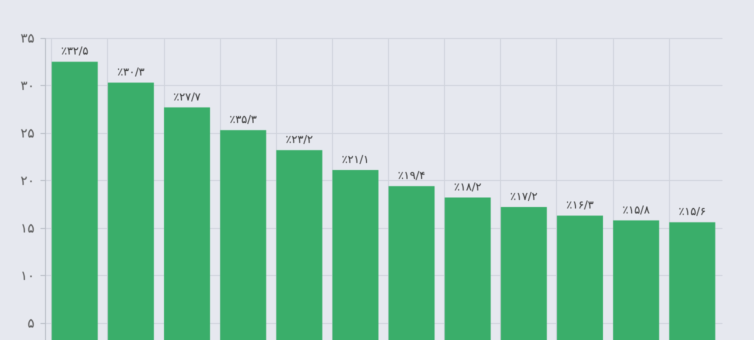  Describe the element at coordinates (580, 205) in the screenshot. I see `data-label: ٪۱۶/۳` at that location.